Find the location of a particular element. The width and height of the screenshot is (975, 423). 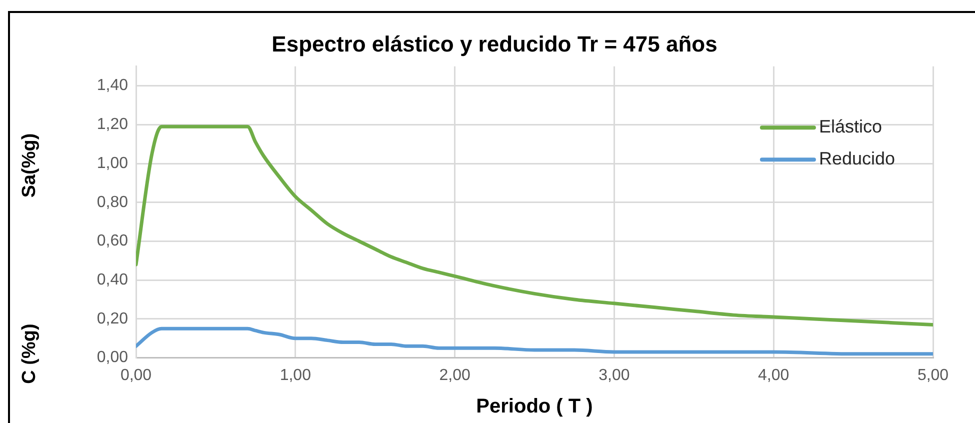

legend-label: Reducido is located at coordinates (857, 158).